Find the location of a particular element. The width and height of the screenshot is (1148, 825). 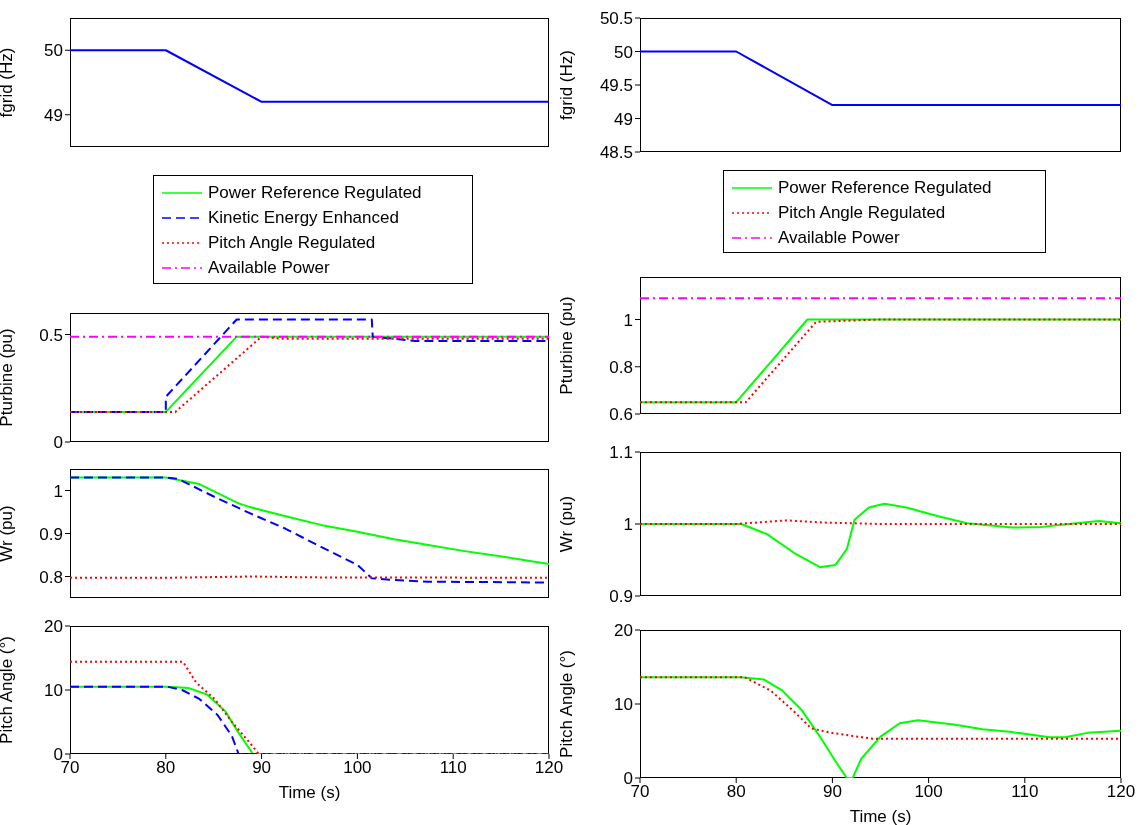

y-tick-label: 0.6 is located at coordinates (621, 415).